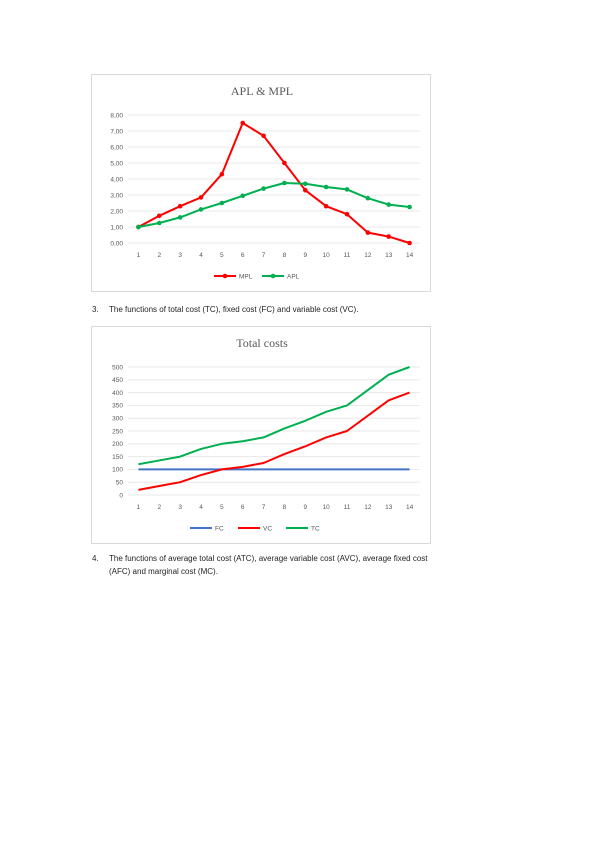  I want to click on legend-label-mpl: MPL, so click(246, 276).